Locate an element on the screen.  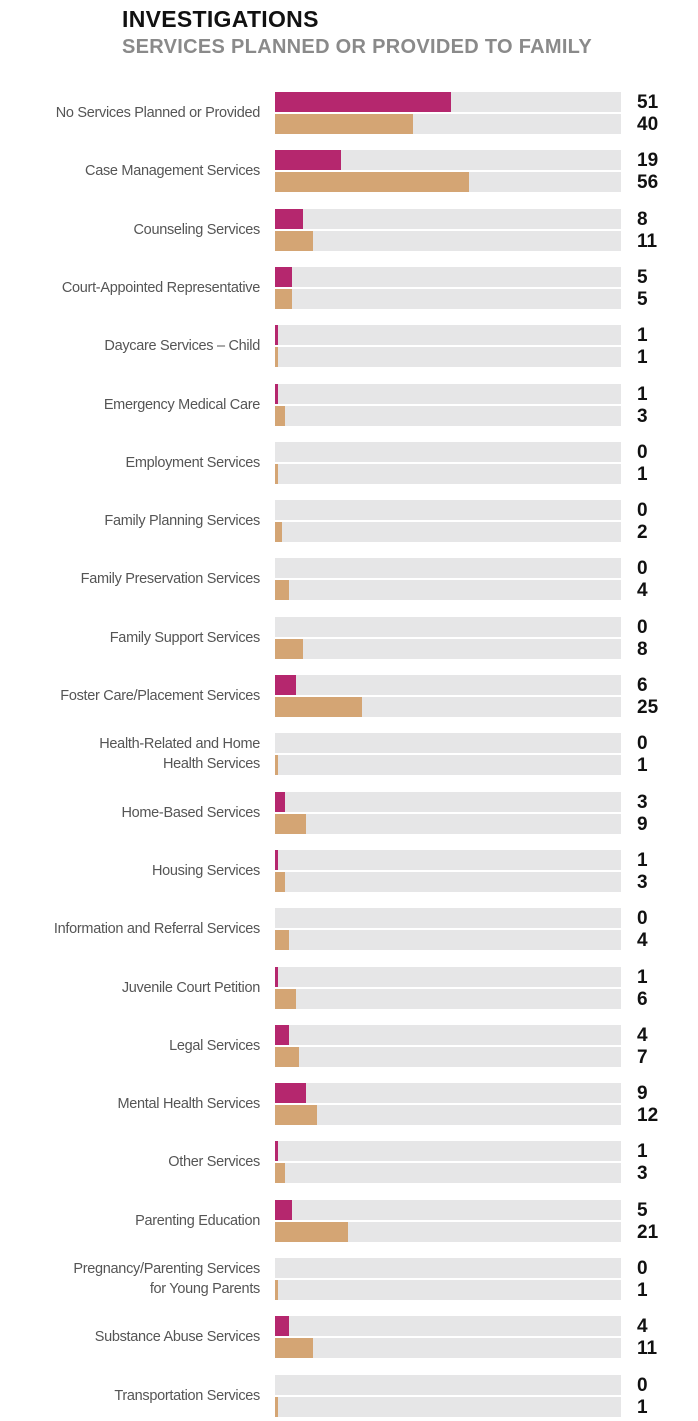
category-label: Emergency Medical Care is located at coordinates (181, 404).